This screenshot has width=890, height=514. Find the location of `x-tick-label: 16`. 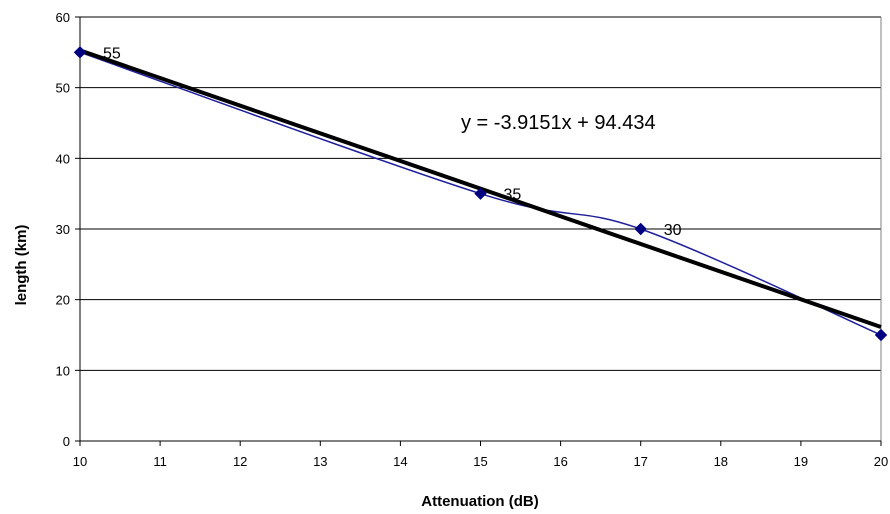

x-tick-label: 16 is located at coordinates (560, 461).